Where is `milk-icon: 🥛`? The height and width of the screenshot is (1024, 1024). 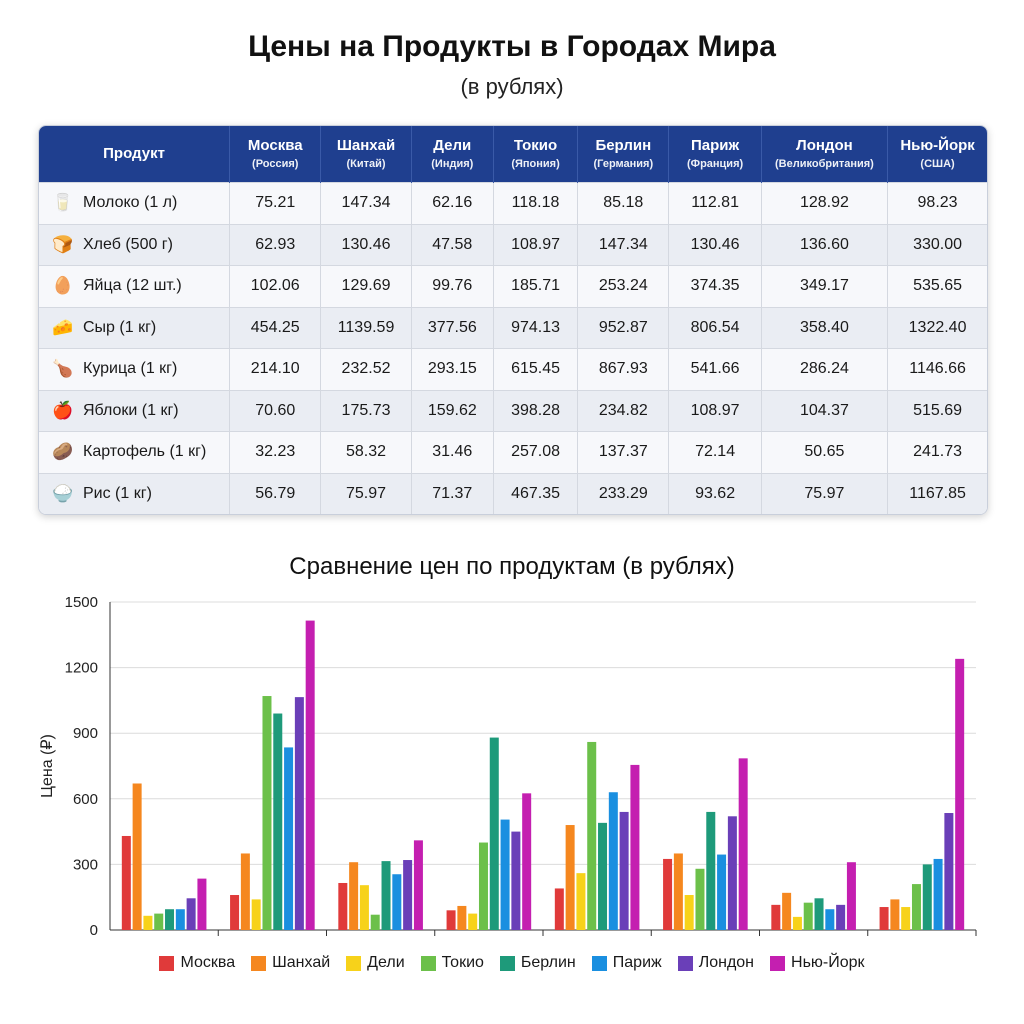
milk-icon: 🥛 is located at coordinates (63, 203).